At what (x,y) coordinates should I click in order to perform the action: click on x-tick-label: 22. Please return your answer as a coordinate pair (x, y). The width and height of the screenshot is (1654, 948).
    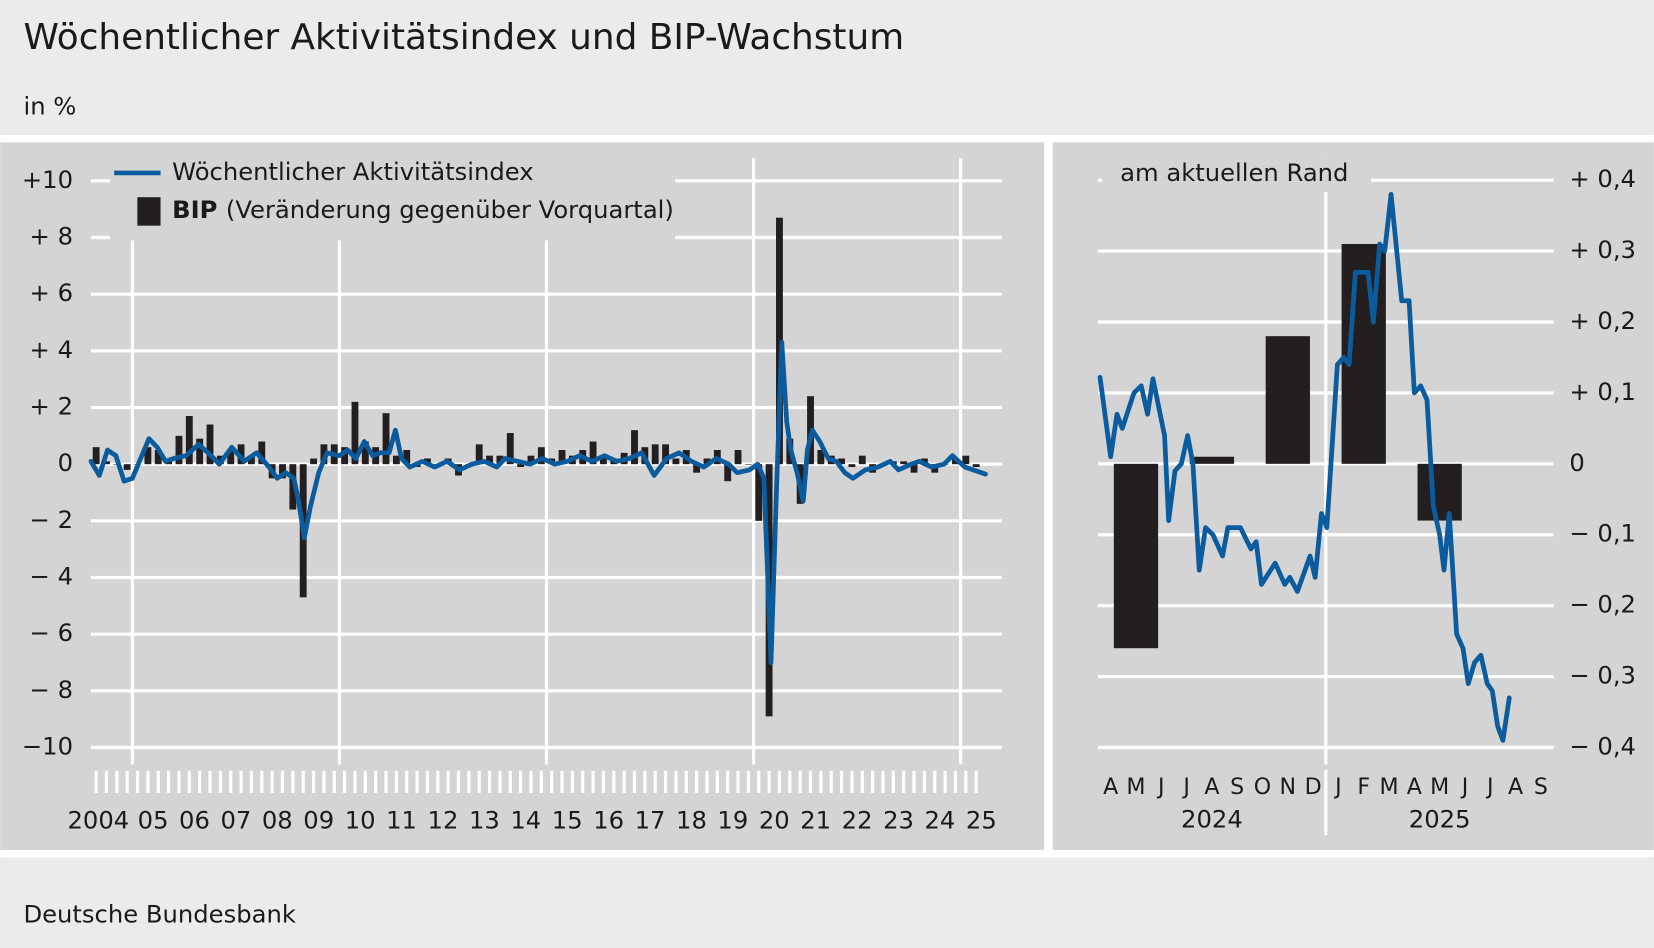
    Looking at the image, I should click on (857, 819).